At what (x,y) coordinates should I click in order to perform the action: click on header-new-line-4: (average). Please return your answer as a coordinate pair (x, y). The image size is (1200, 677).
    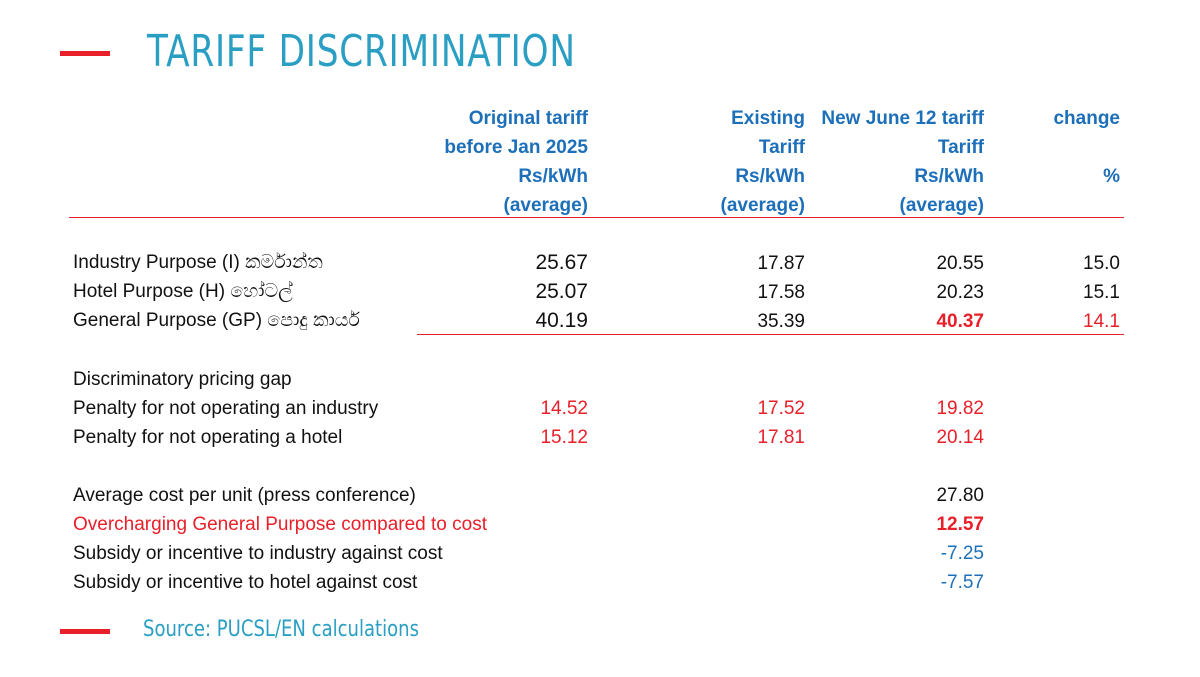
    Looking at the image, I should click on (942, 205).